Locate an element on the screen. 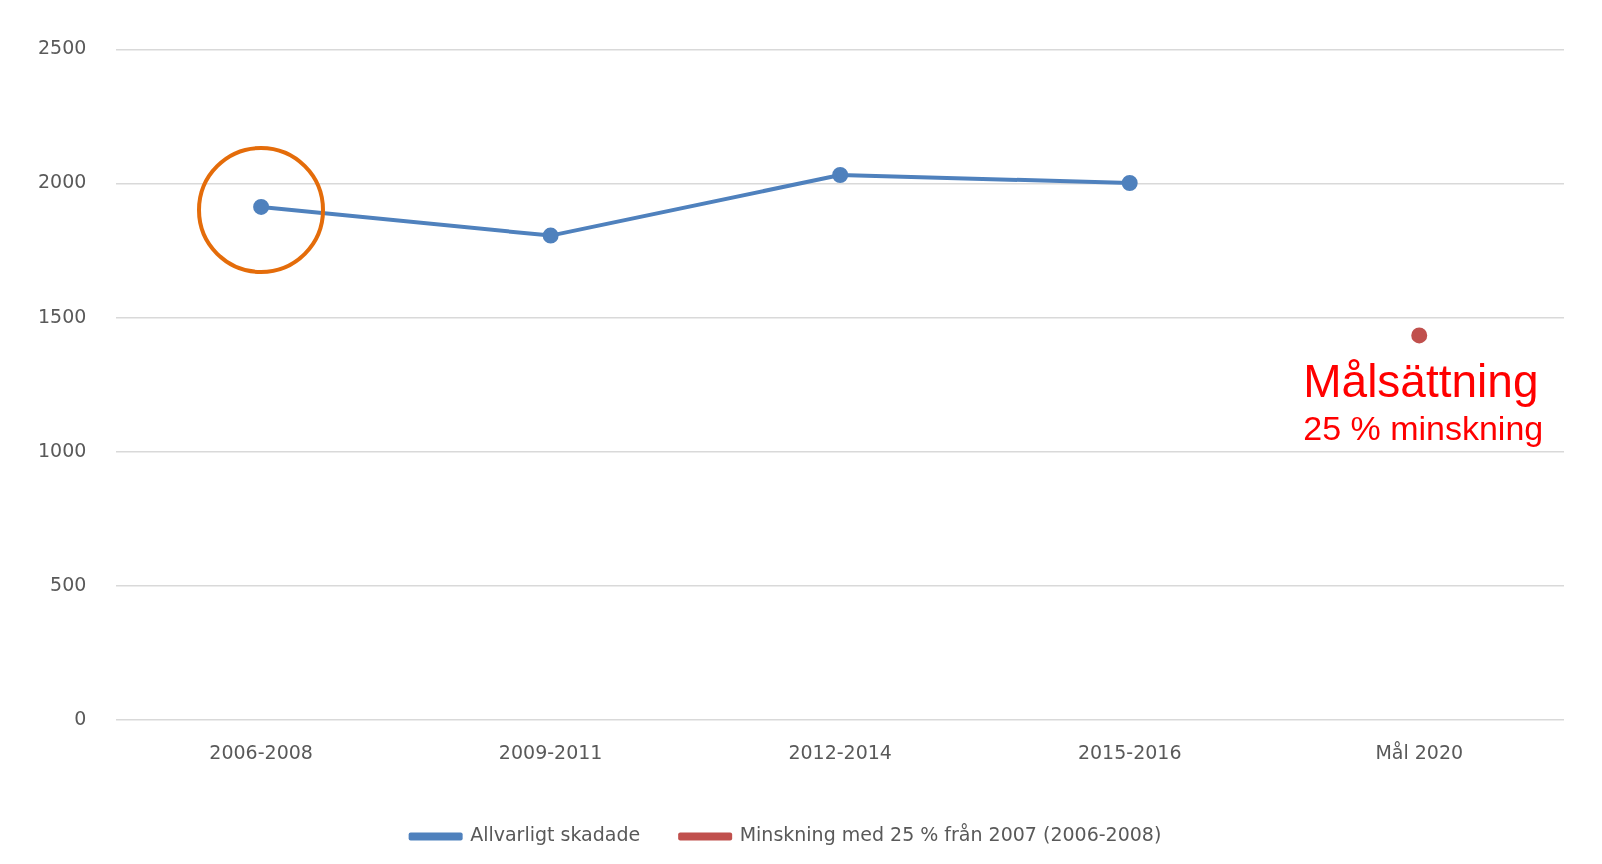  legend-label: Allvarligt skadade is located at coordinates (555, 834).